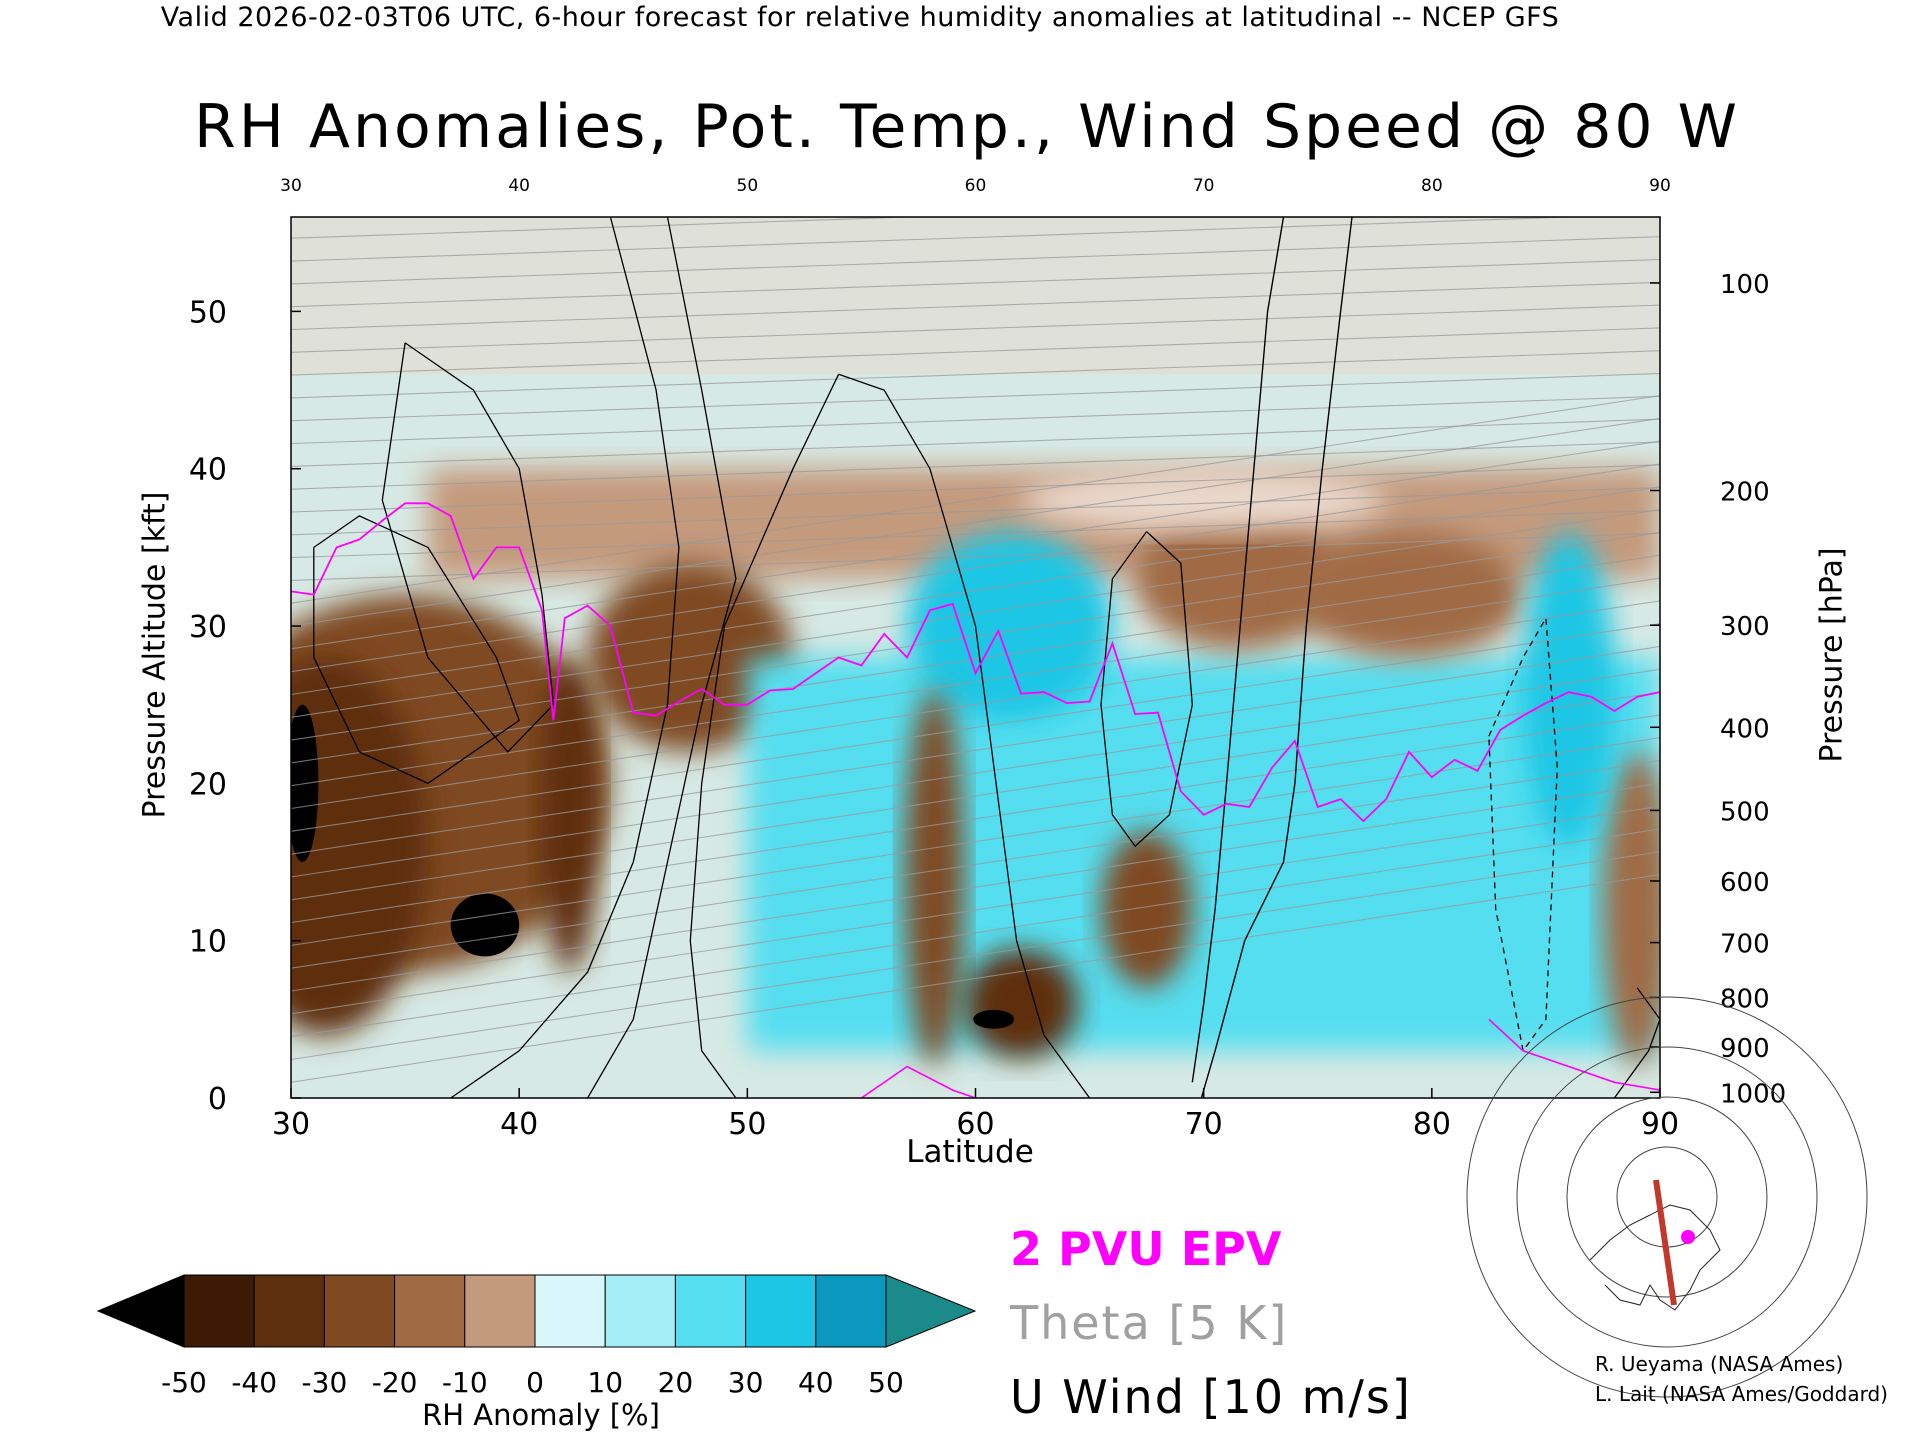  Describe the element at coordinates (1432, 186) in the screenshot. I see `top-x-tick-label: 80` at that location.